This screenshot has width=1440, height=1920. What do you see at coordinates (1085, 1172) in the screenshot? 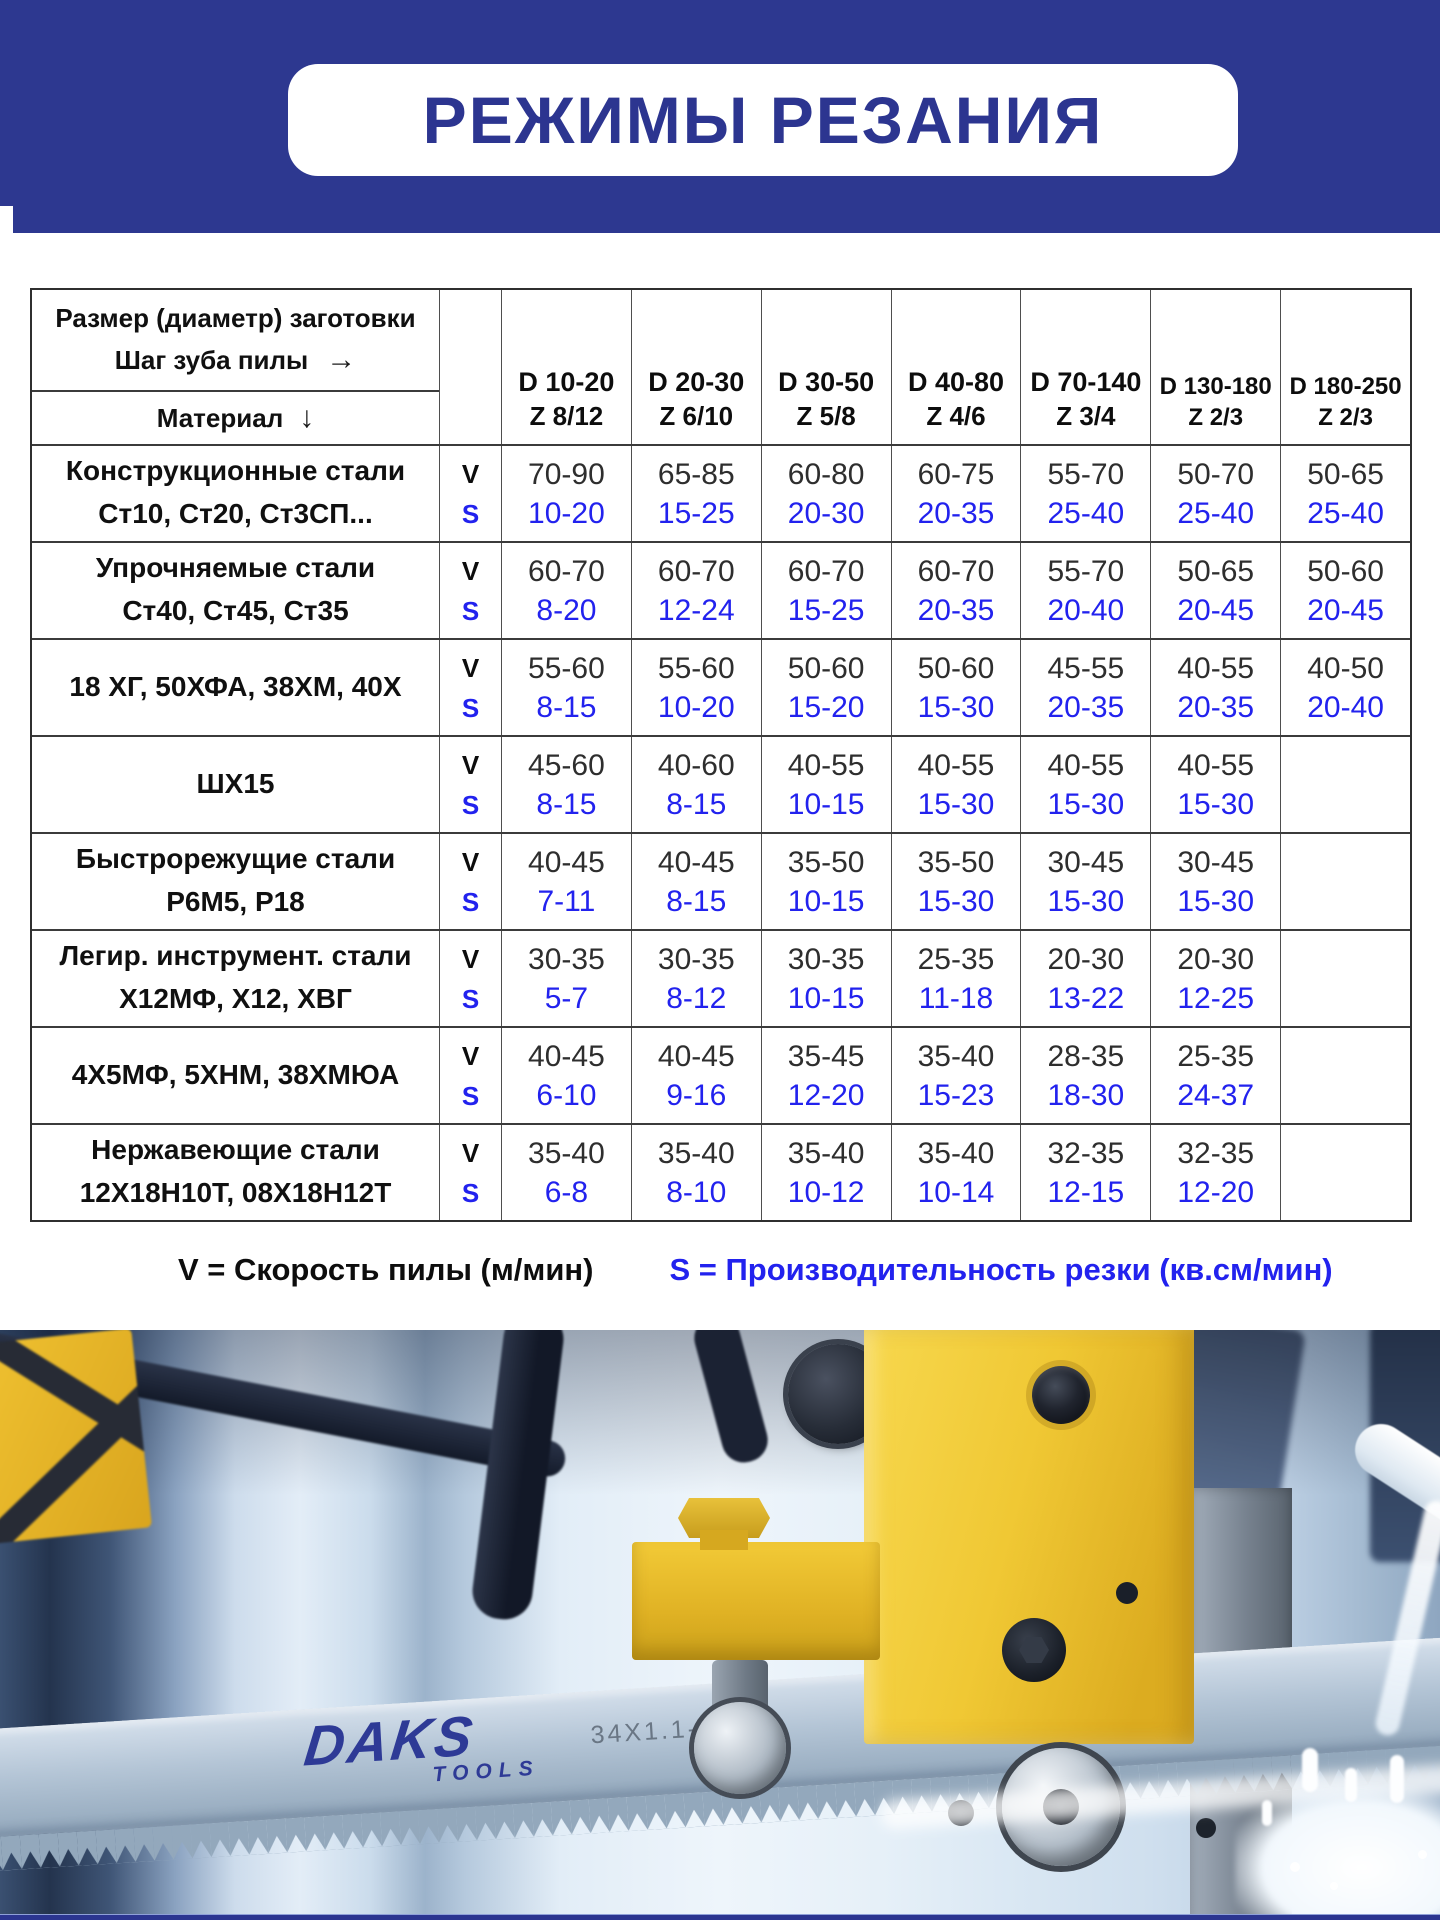
I see `value-cell: 32-35 12-15` at bounding box center [1085, 1172].